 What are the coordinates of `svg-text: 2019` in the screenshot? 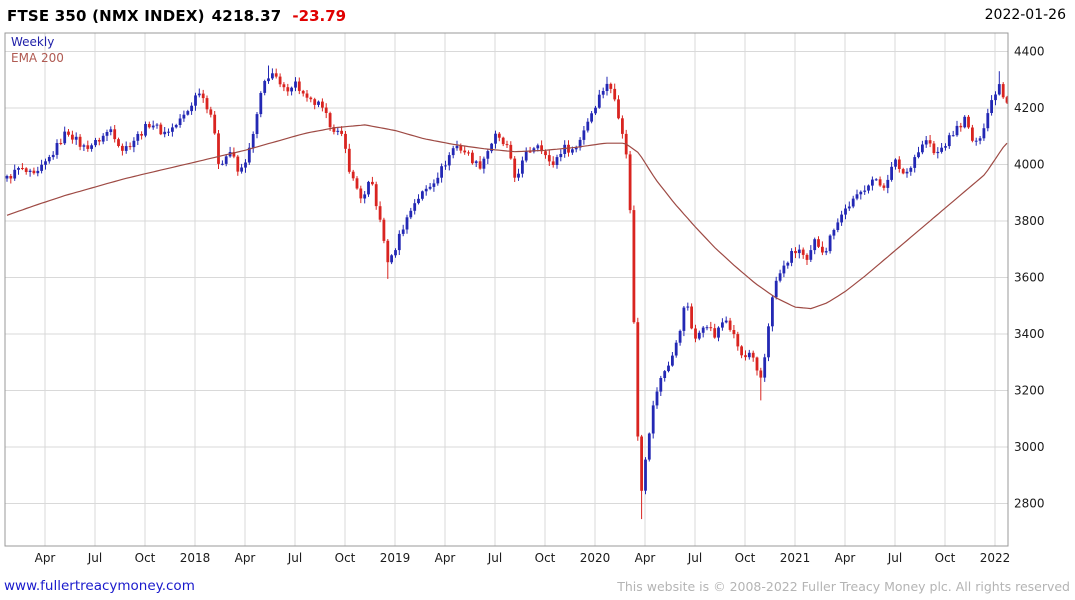 It's located at (395, 558).